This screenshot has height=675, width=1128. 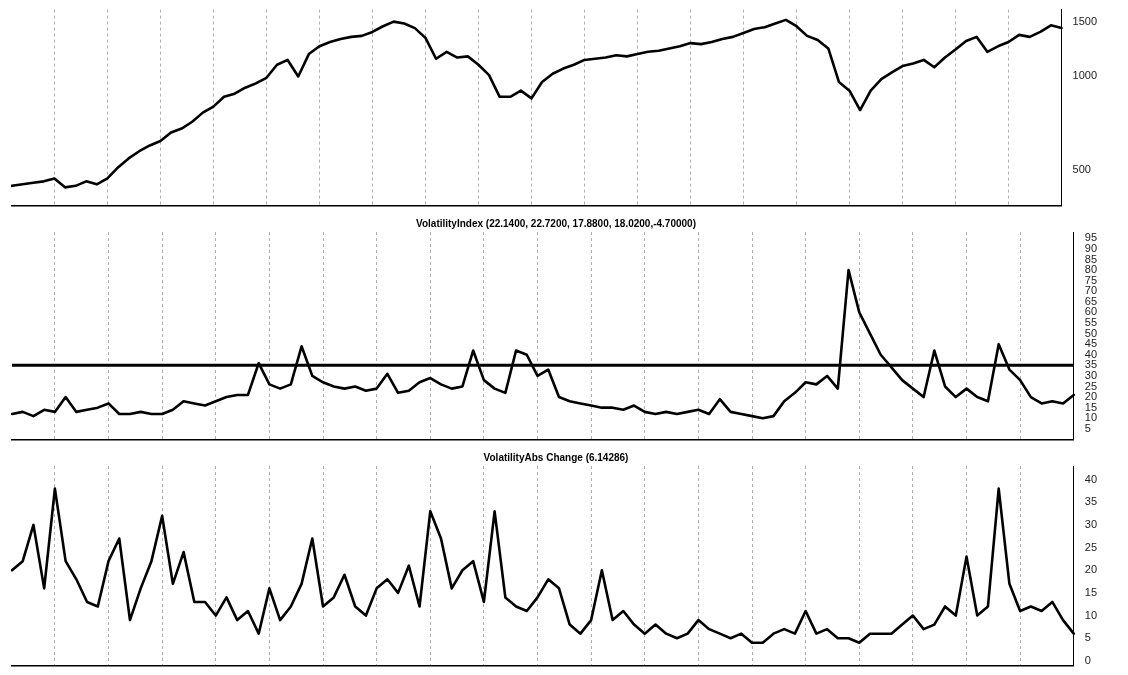 I want to click on chart-title: VolatilityIndex (22.1400, 22.7200, 17.8800, 18.0200,-4.70000), so click(x=556, y=223).